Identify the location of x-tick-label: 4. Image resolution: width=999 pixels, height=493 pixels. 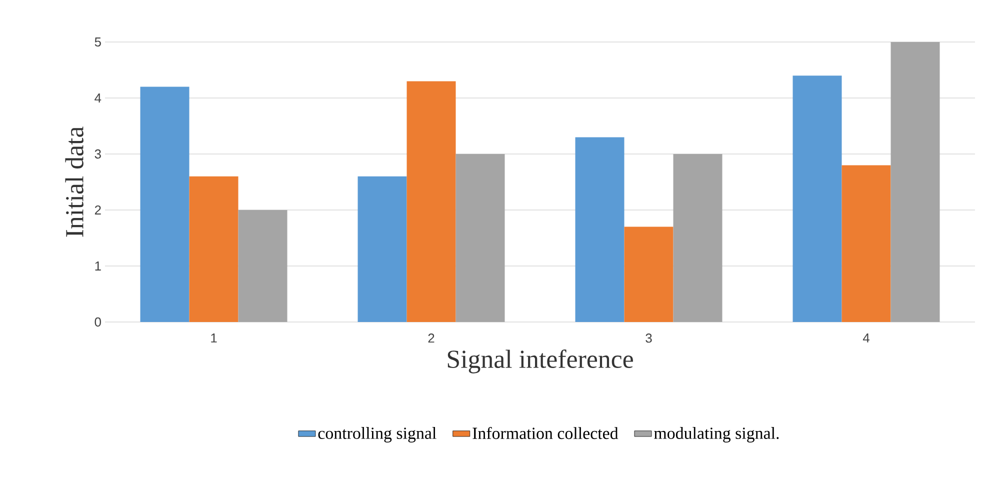
(866, 338).